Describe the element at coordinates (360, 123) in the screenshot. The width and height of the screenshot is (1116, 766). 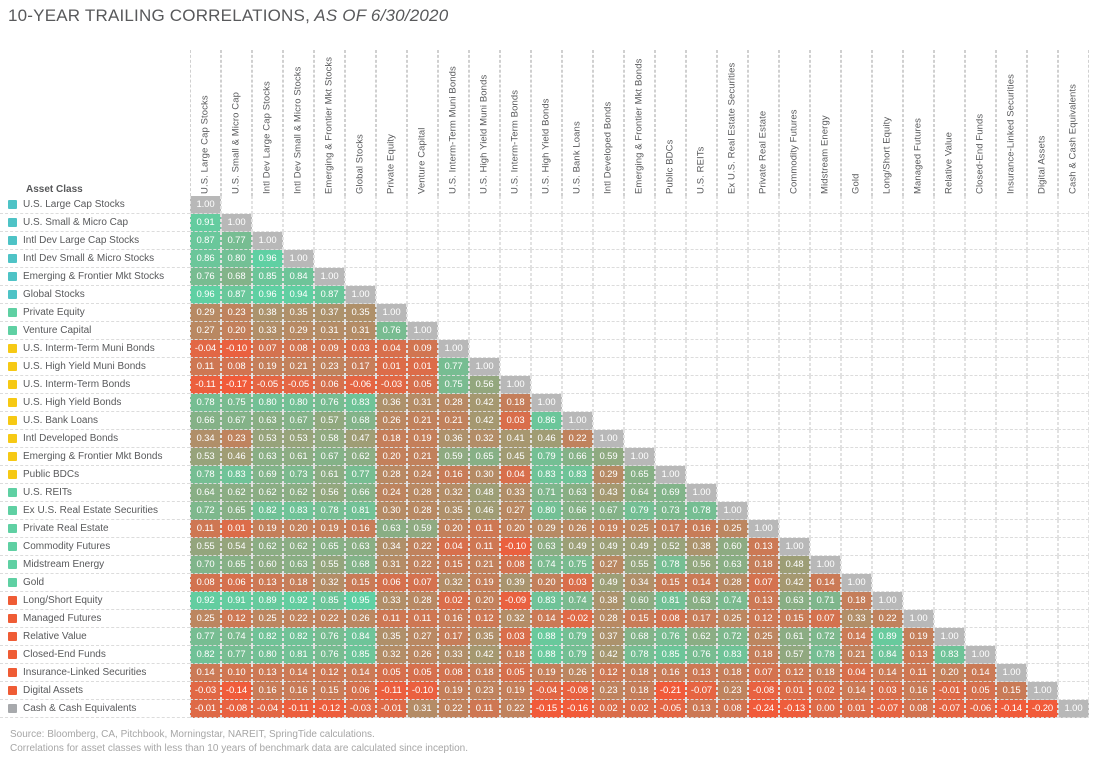
I see `column-header-5: Global Stocks` at that location.